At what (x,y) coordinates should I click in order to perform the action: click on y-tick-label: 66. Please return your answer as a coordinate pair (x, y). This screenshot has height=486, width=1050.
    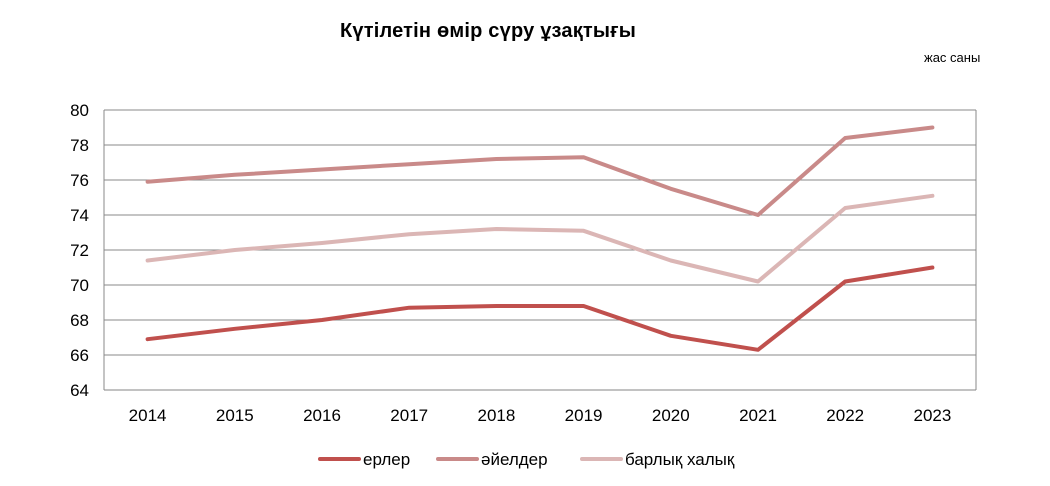
    Looking at the image, I should click on (79, 355).